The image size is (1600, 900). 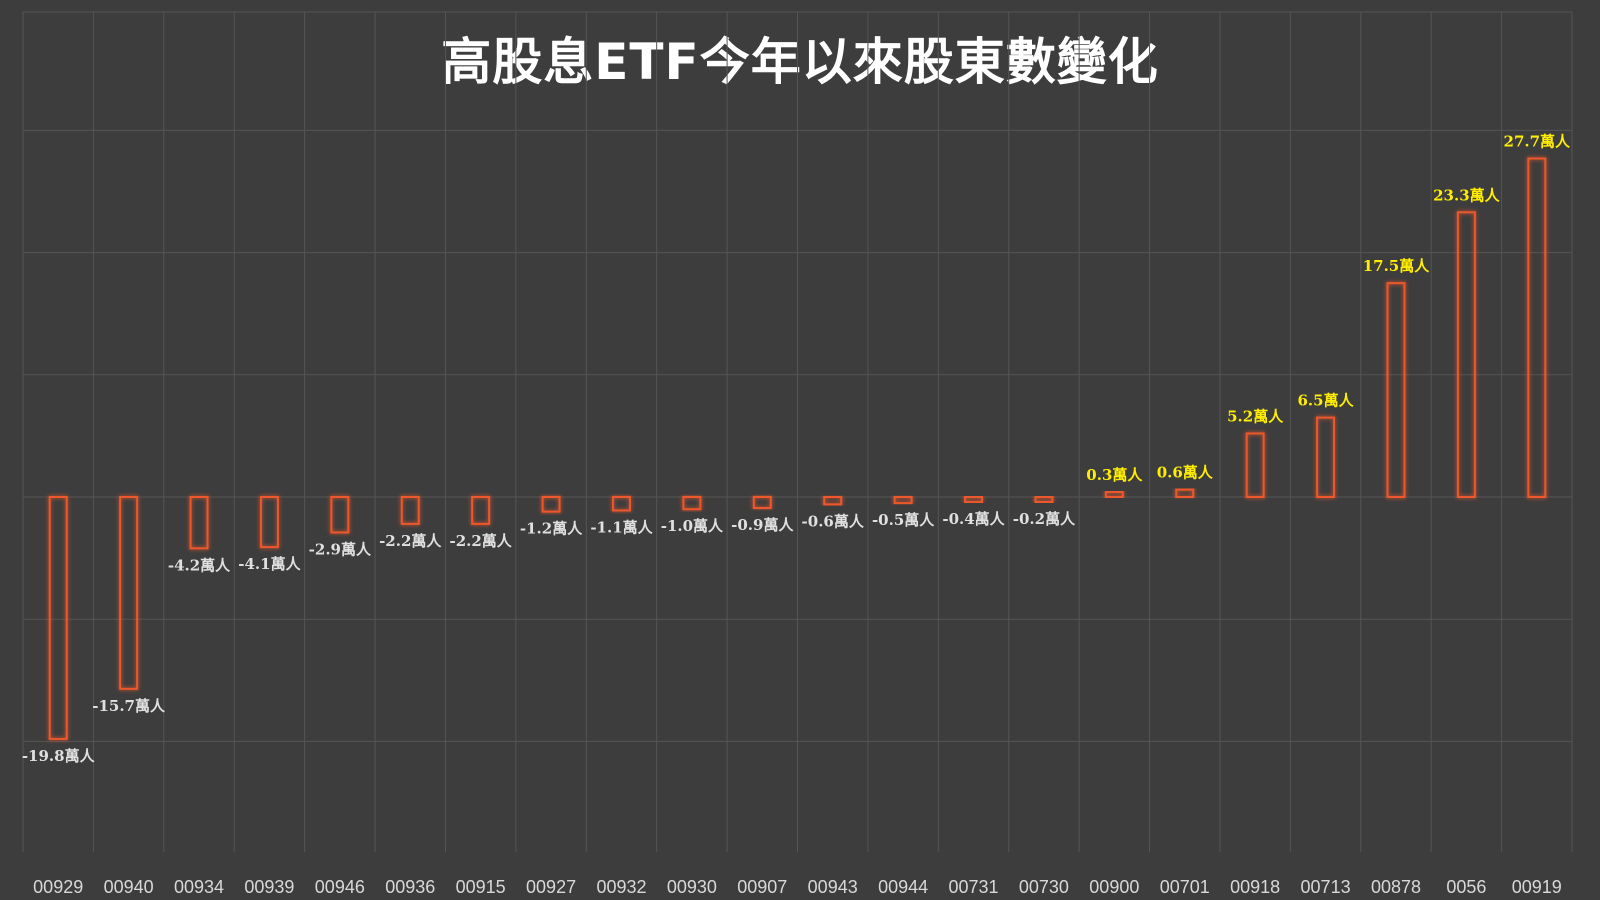 I want to click on data-label: -15.7萬人, so click(x=129, y=706).